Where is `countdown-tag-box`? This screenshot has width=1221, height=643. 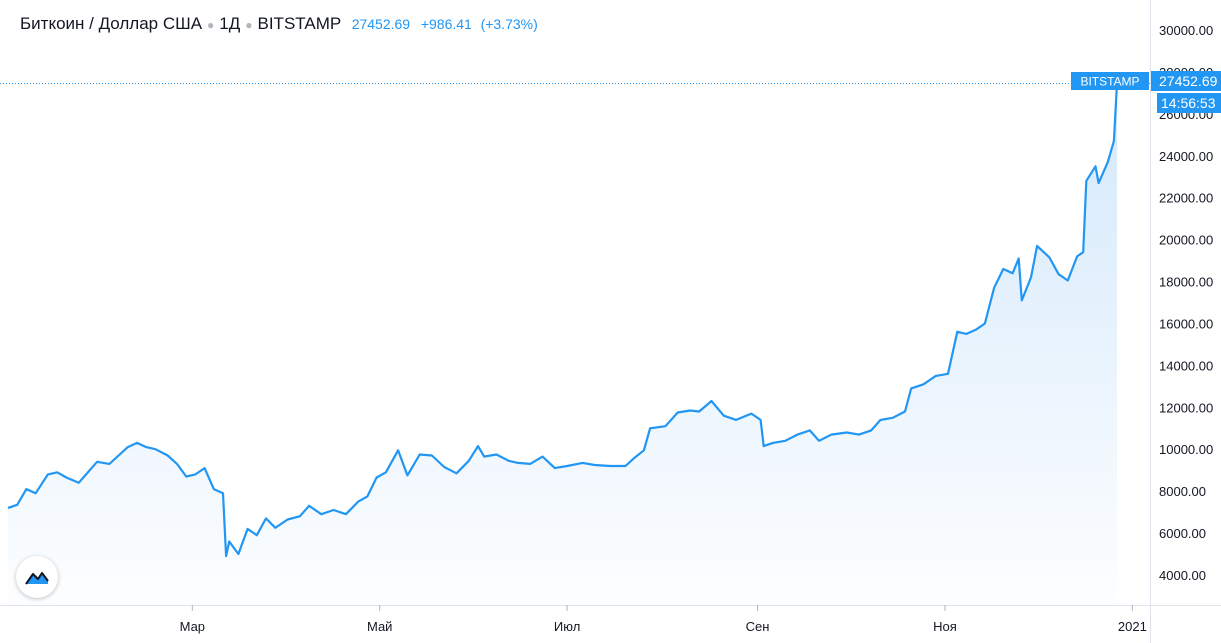 countdown-tag-box is located at coordinates (1189, 103).